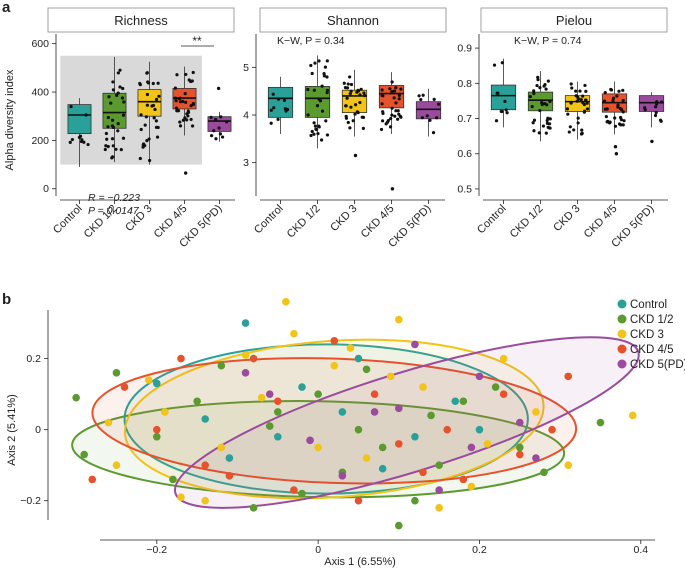 Image resolution: width=685 pixels, height=568 pixels. What do you see at coordinates (652, 141) in the screenshot?
I see `pielou-outlier` at bounding box center [652, 141].